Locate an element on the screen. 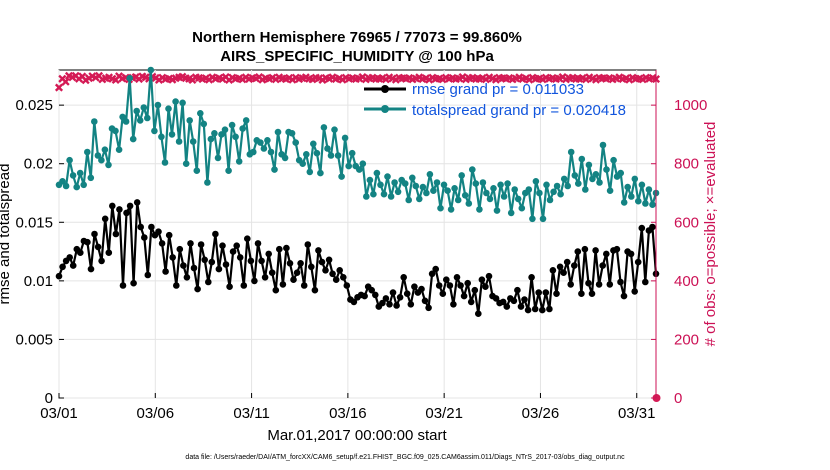  y-left-tick-label: 0.02 is located at coordinates (38, 164).